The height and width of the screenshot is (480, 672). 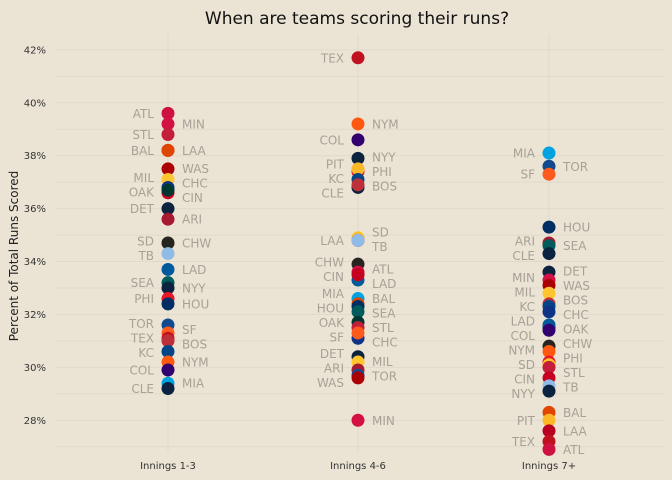 I want to click on chart-title: When are teams scoring their runs?, so click(x=357, y=19).